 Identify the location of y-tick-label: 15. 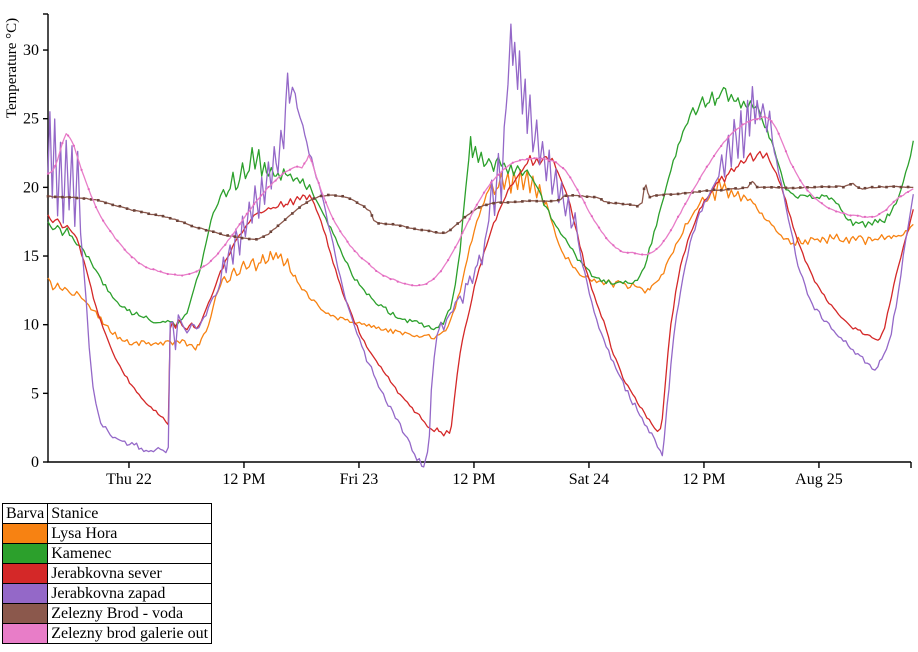
(31, 256).